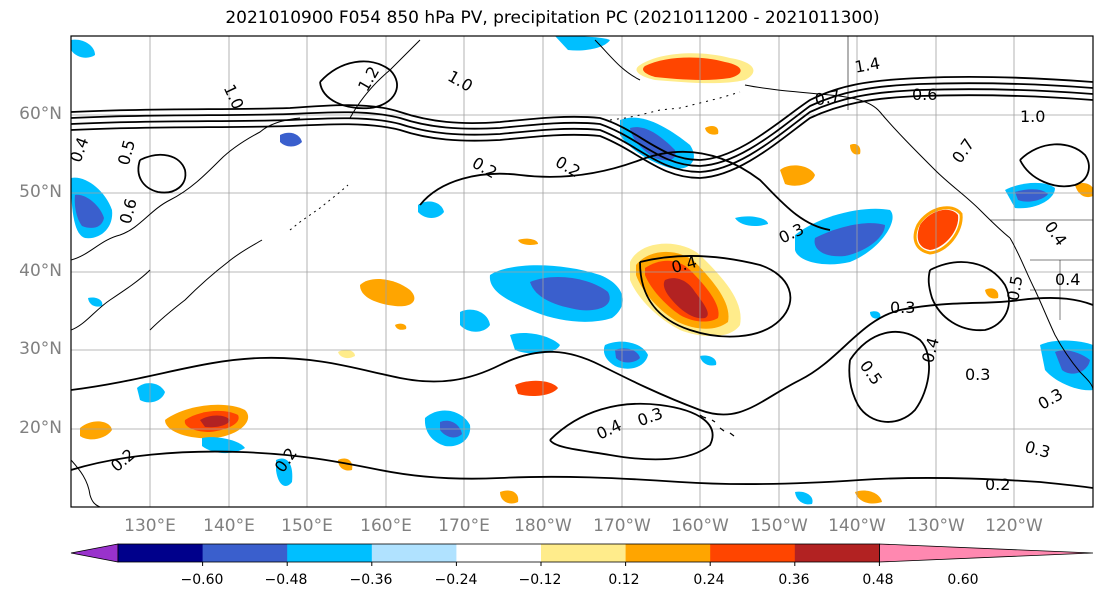 The width and height of the screenshot is (1105, 601). What do you see at coordinates (1014, 288) in the screenshot?
I see `contour-label: 0.5` at bounding box center [1014, 288].